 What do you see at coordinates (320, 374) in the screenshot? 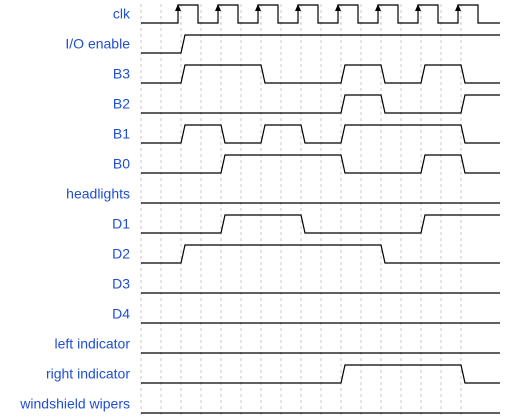
I see `right-indicator-waveform` at bounding box center [320, 374].